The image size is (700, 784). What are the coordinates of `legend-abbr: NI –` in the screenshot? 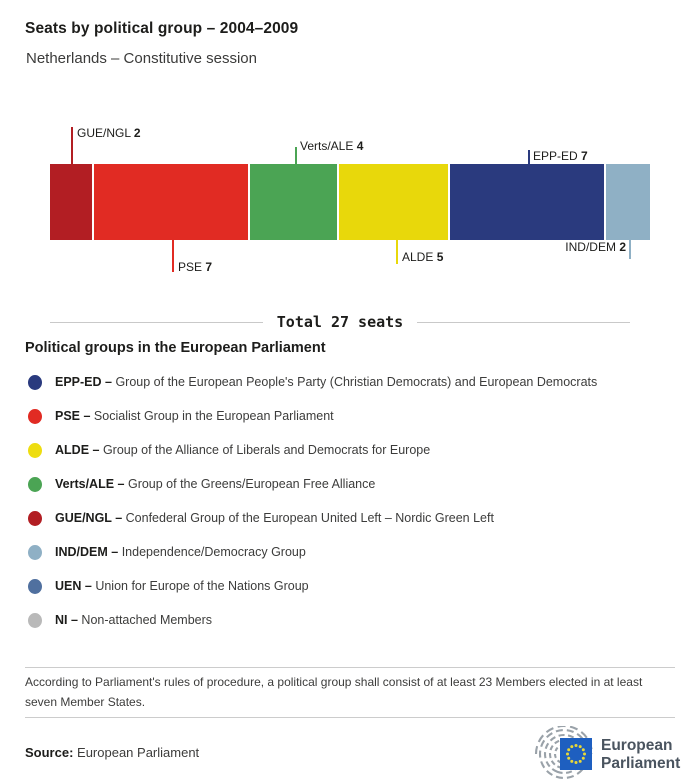 It's located at (66, 620).